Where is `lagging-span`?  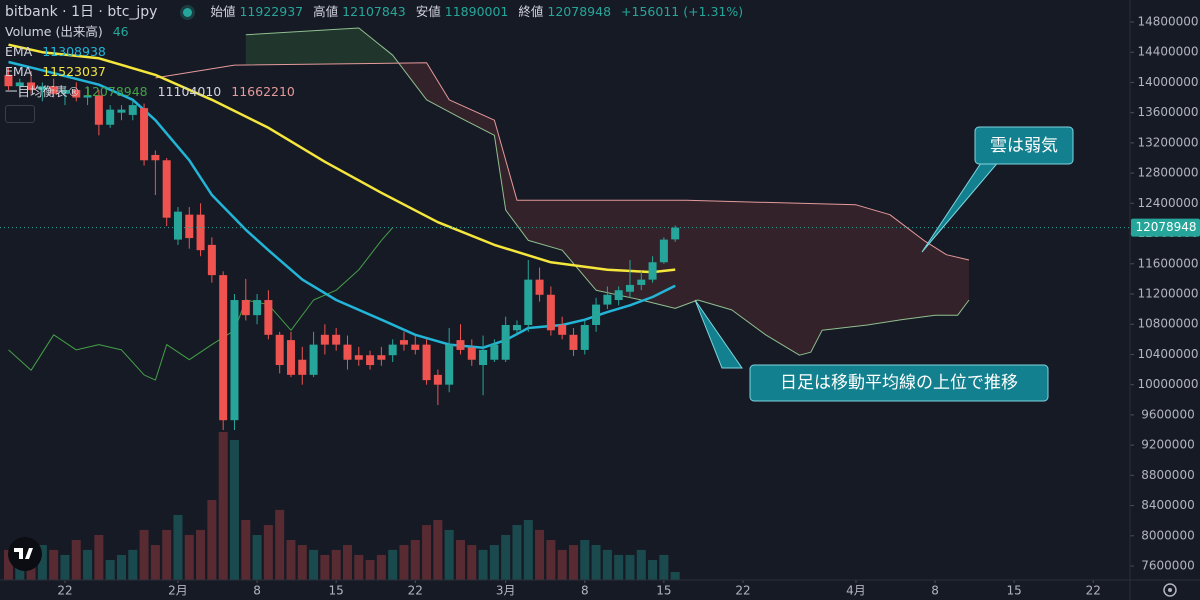
lagging-span is located at coordinates (201, 304).